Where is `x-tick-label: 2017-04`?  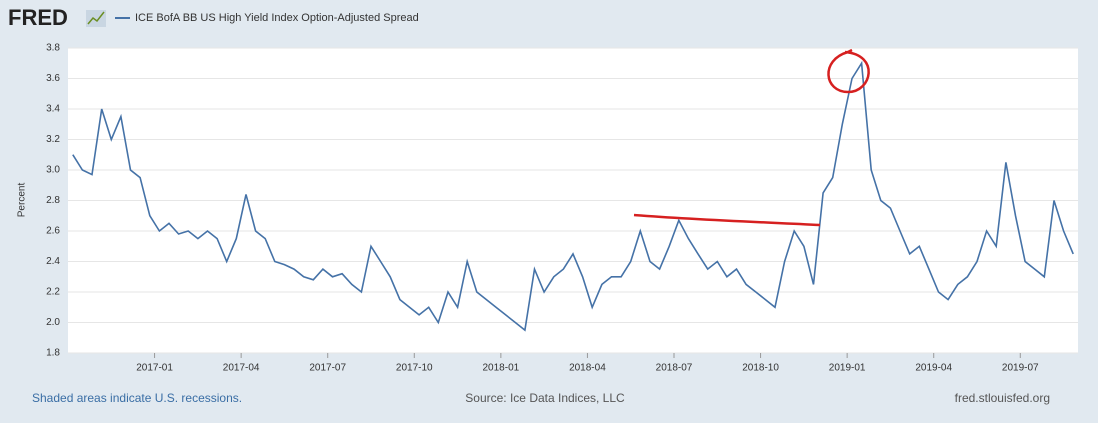
x-tick-label: 2017-04 is located at coordinates (241, 368).